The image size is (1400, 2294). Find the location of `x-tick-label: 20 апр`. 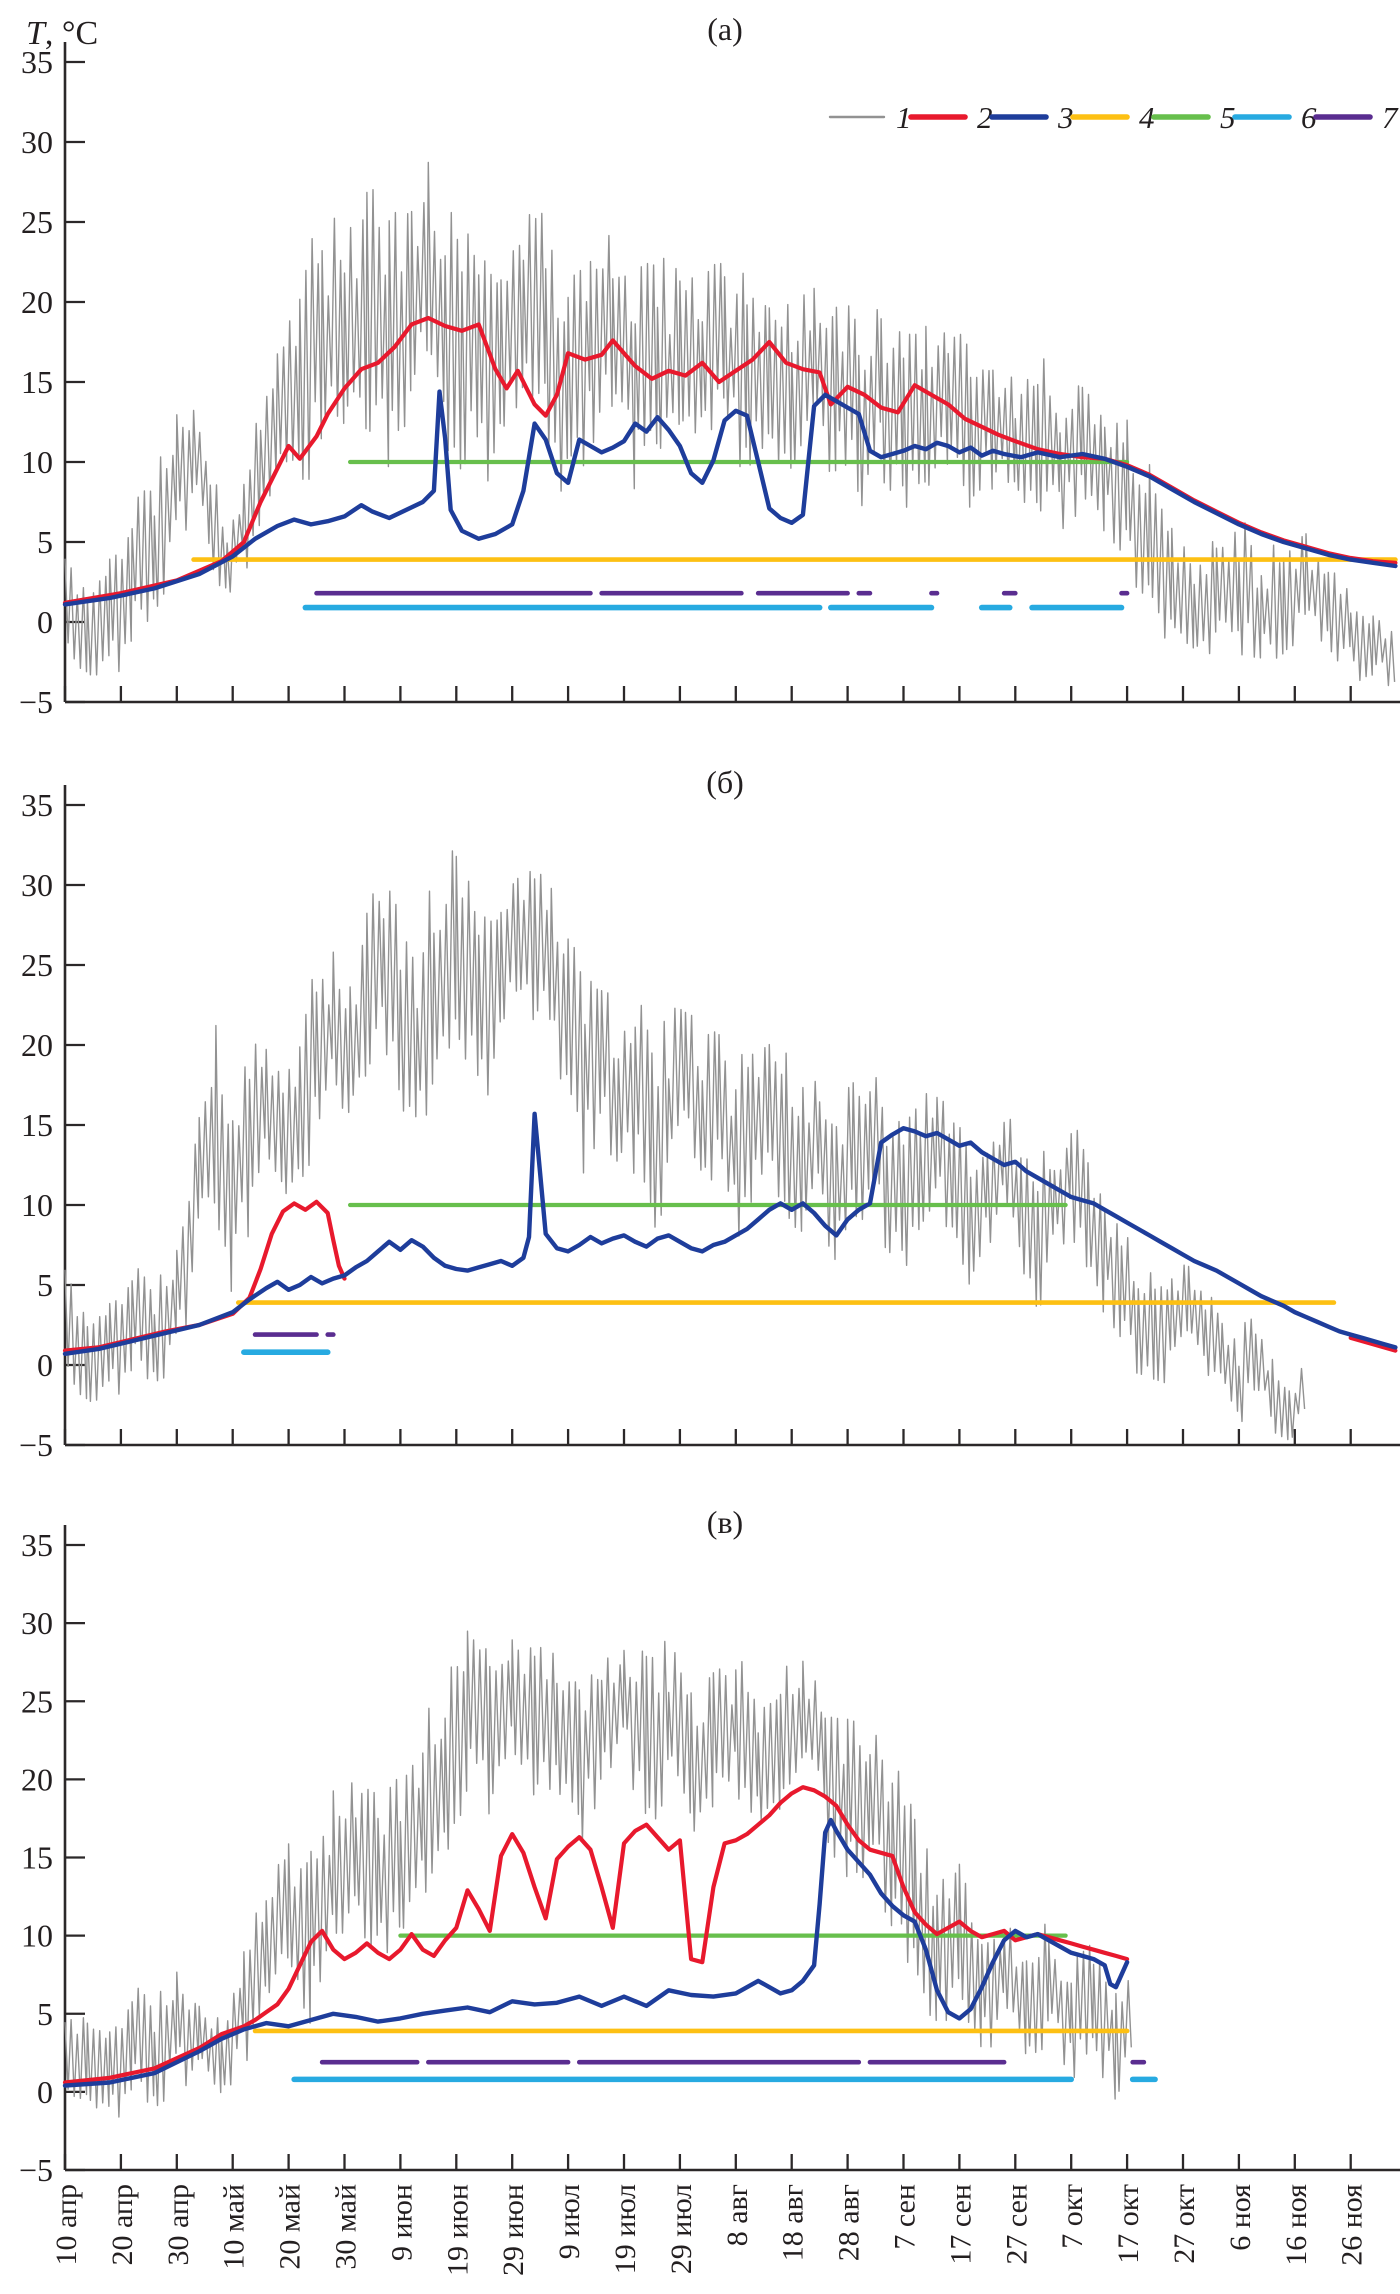

x-tick-label: 20 апр is located at coordinates (122, 2224).